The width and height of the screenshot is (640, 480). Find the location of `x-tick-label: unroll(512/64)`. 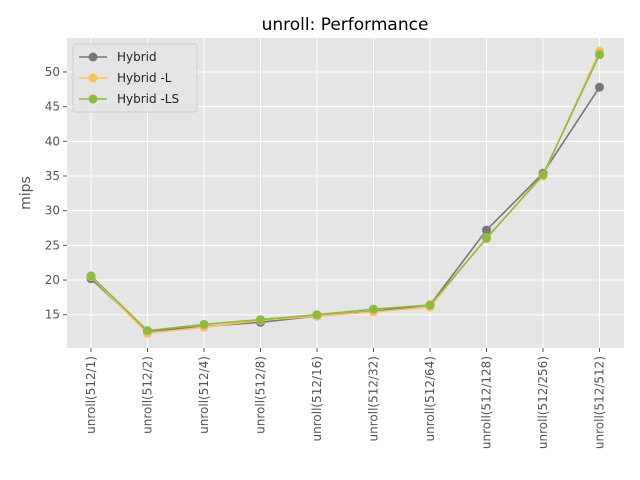

x-tick-label: unroll(512/64) is located at coordinates (430, 398).